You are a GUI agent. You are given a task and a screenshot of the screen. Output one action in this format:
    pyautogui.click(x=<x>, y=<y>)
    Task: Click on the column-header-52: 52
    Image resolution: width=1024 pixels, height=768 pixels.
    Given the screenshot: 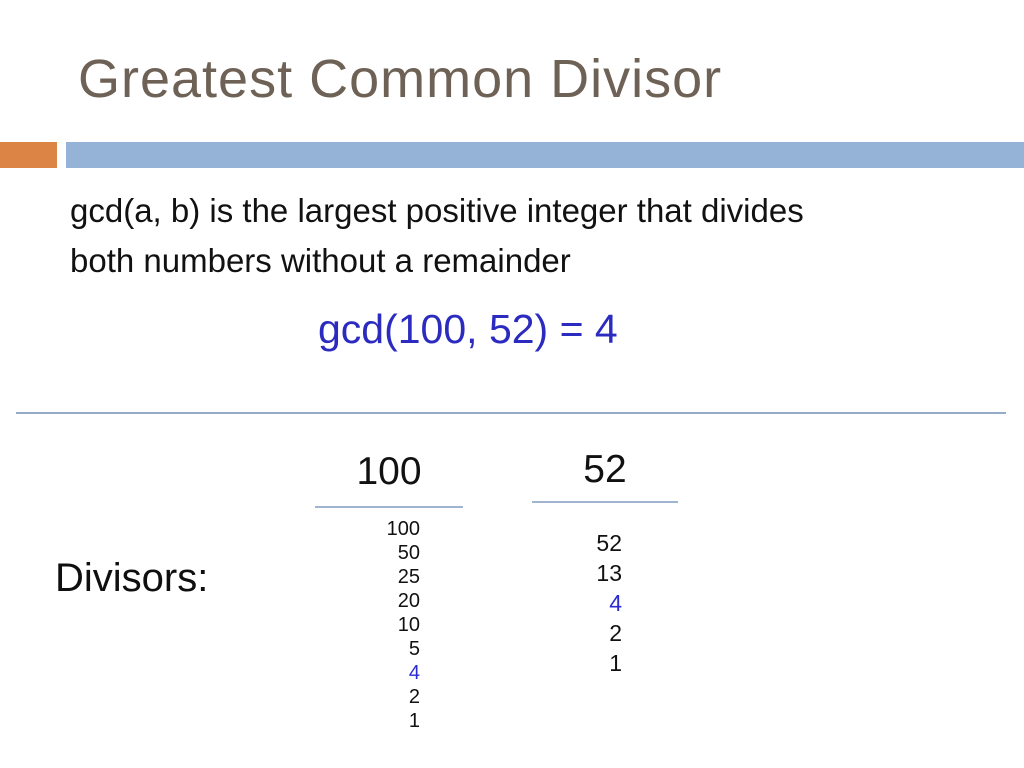 What is the action you would take?
    pyautogui.click(x=605, y=469)
    